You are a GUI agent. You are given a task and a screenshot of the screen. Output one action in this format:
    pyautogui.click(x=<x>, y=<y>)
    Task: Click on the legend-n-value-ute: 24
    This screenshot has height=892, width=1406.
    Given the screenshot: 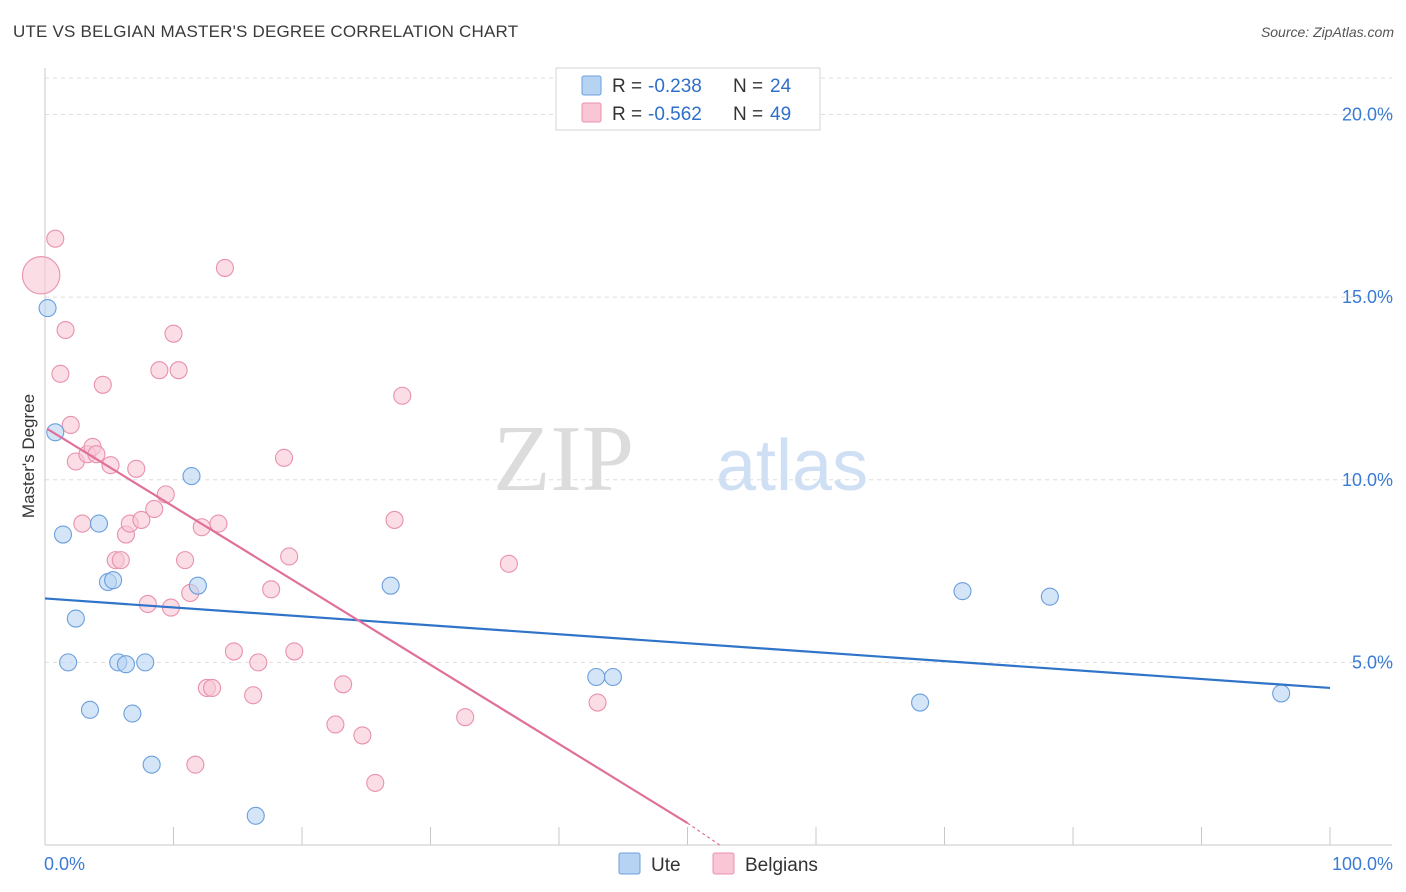 What is the action you would take?
    pyautogui.click(x=781, y=86)
    